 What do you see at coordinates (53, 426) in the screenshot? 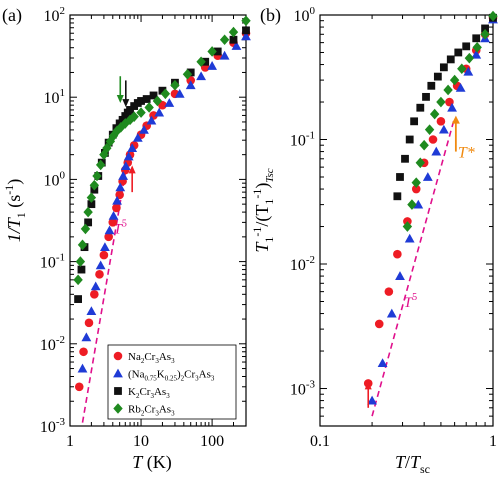
I see `y-tick-label: 10⁻³` at bounding box center [53, 426].